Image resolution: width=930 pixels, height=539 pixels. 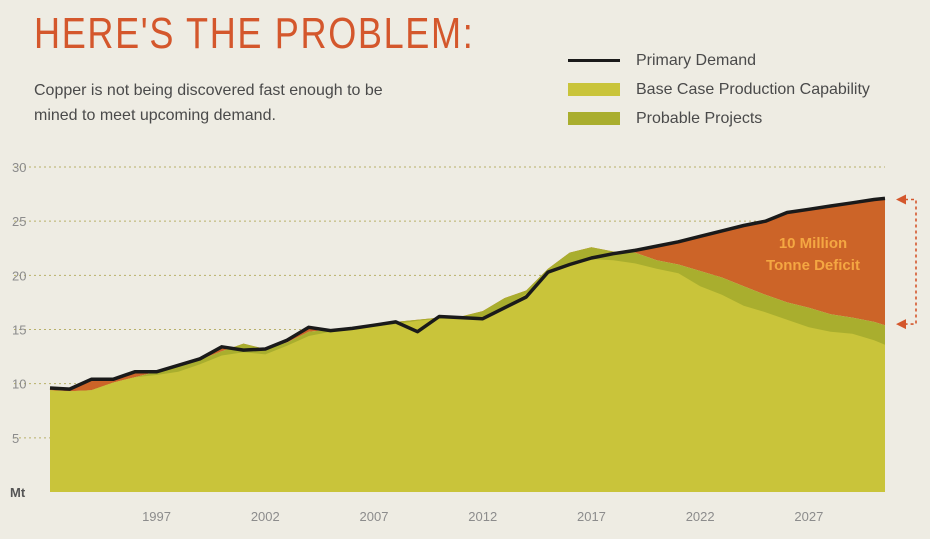 What do you see at coordinates (19, 275) in the screenshot?
I see `y-tick-label: 20` at bounding box center [19, 275].